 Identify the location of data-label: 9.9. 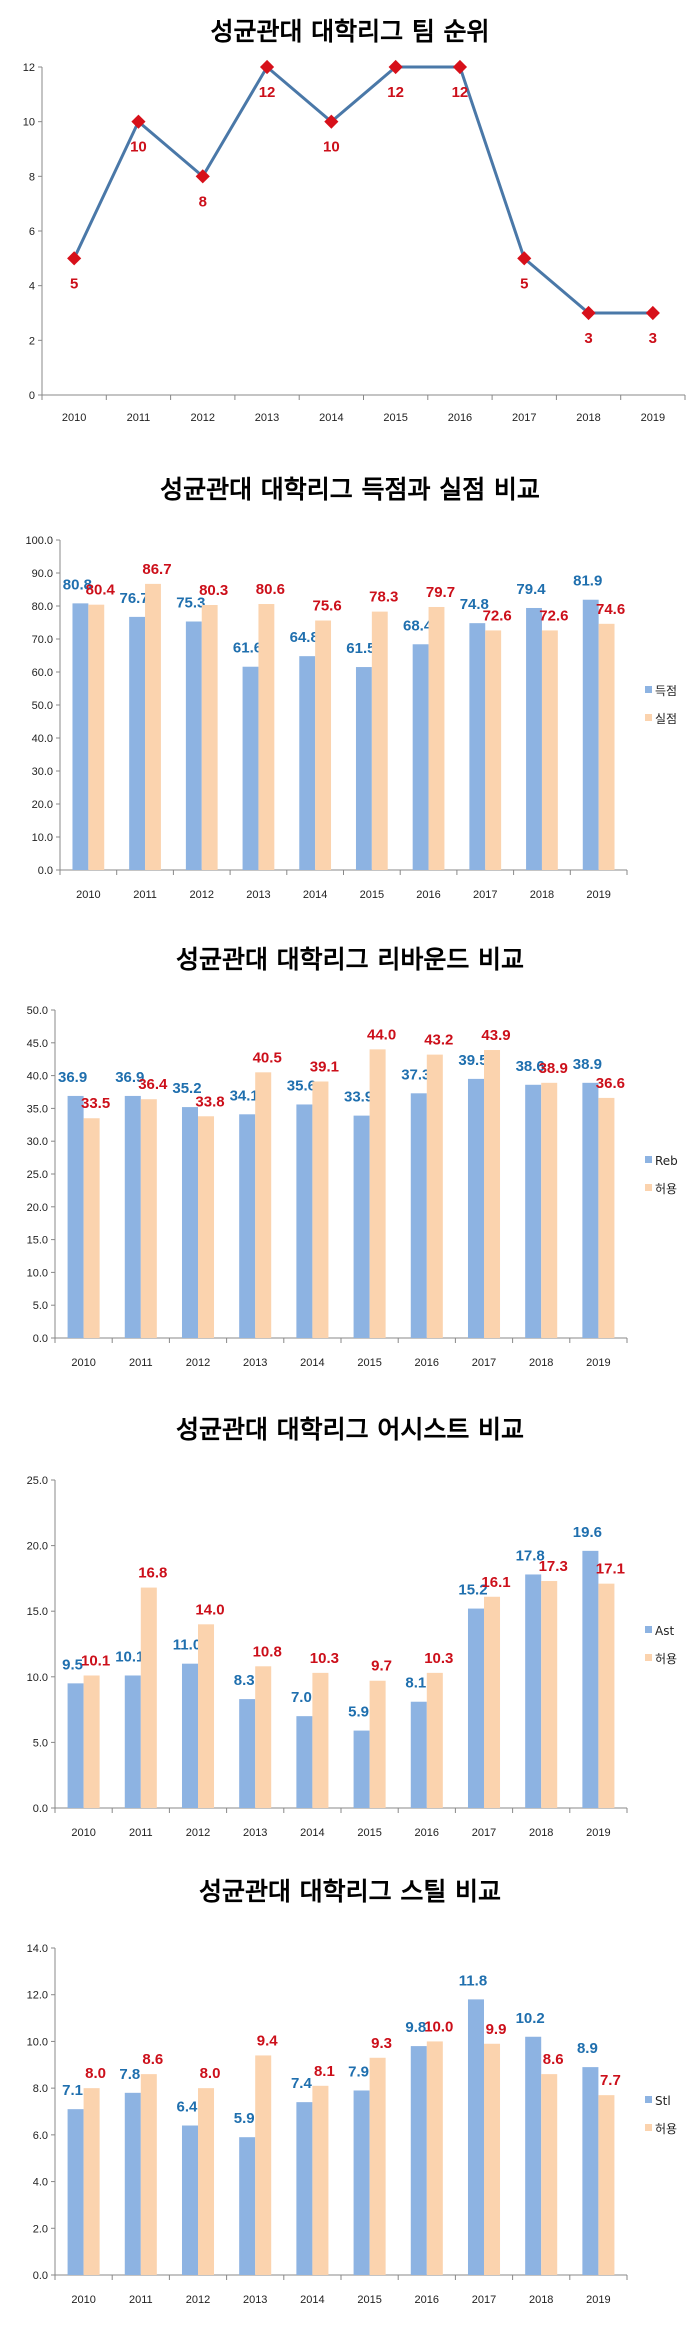
(496, 2029).